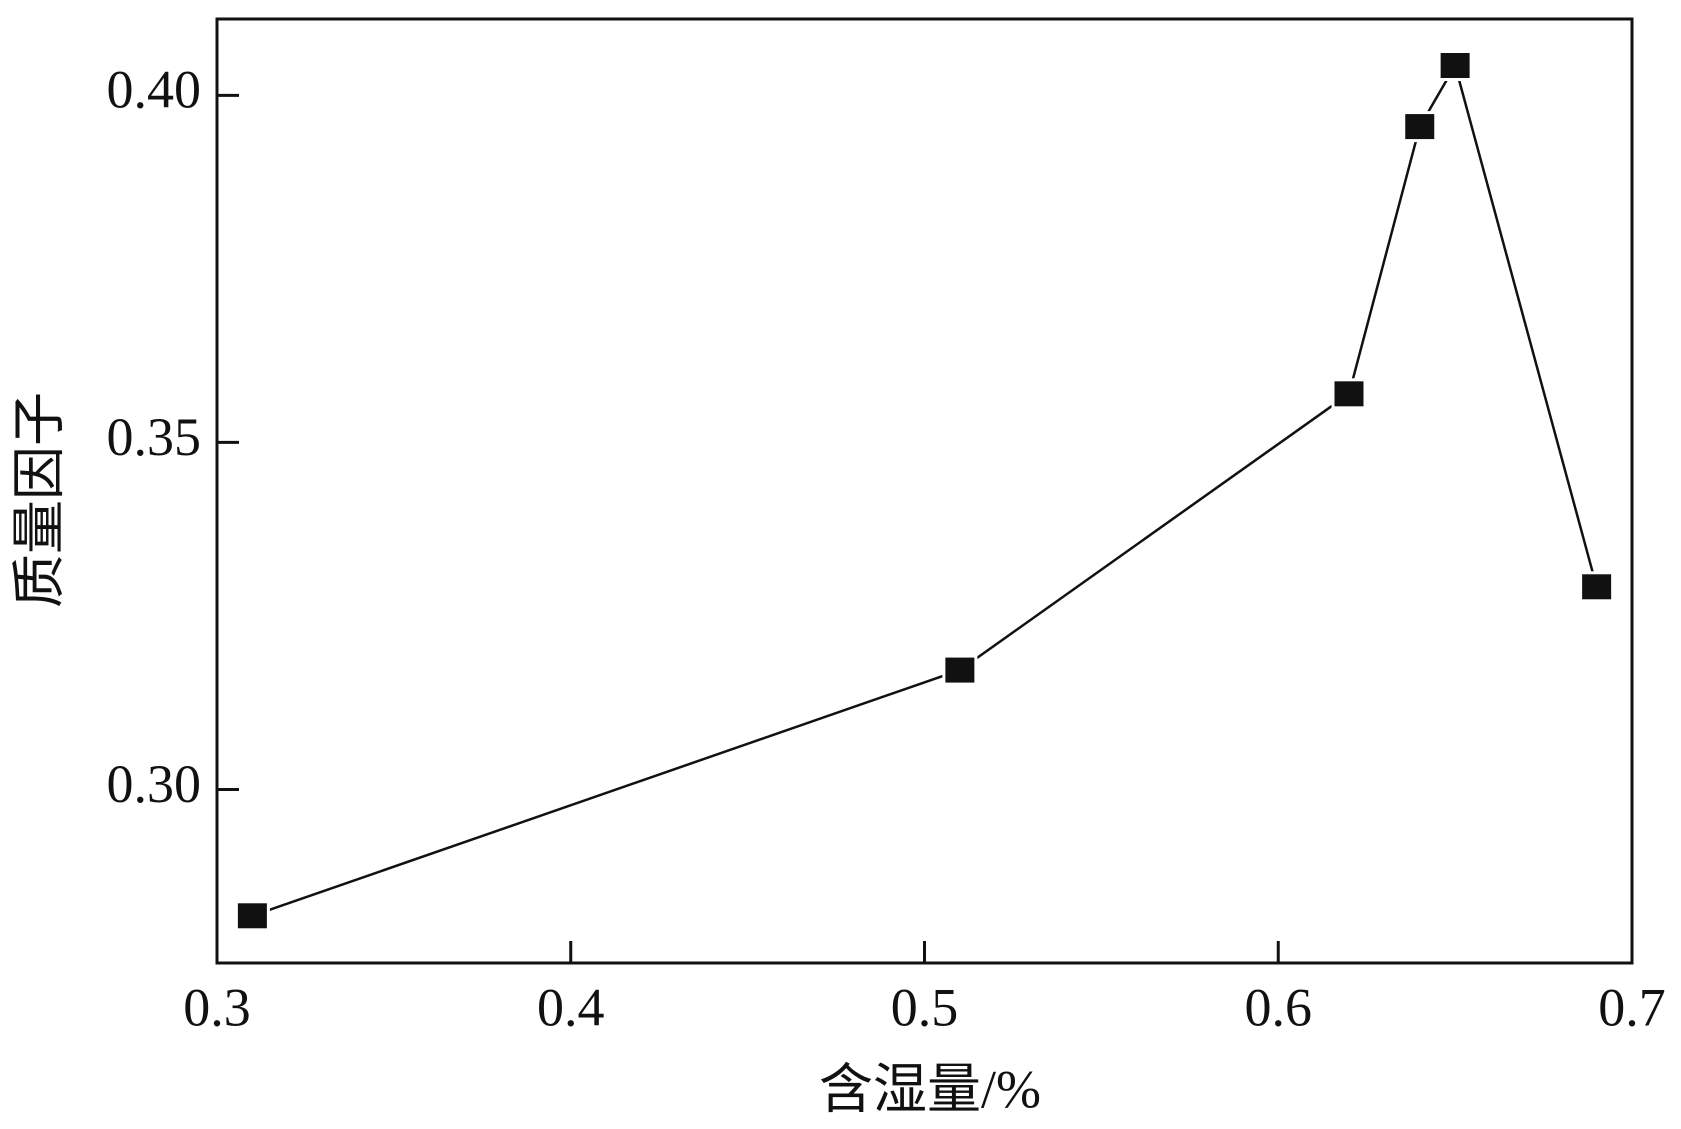 This screenshot has width=1681, height=1129. I want to click on y-tick-label: 0.30, so click(154, 784).